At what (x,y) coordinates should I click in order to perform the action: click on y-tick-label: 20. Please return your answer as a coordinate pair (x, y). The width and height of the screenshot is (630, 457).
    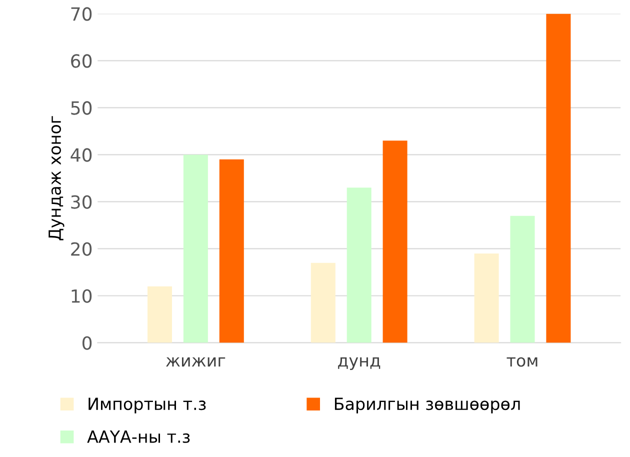
    Looking at the image, I should click on (81, 249).